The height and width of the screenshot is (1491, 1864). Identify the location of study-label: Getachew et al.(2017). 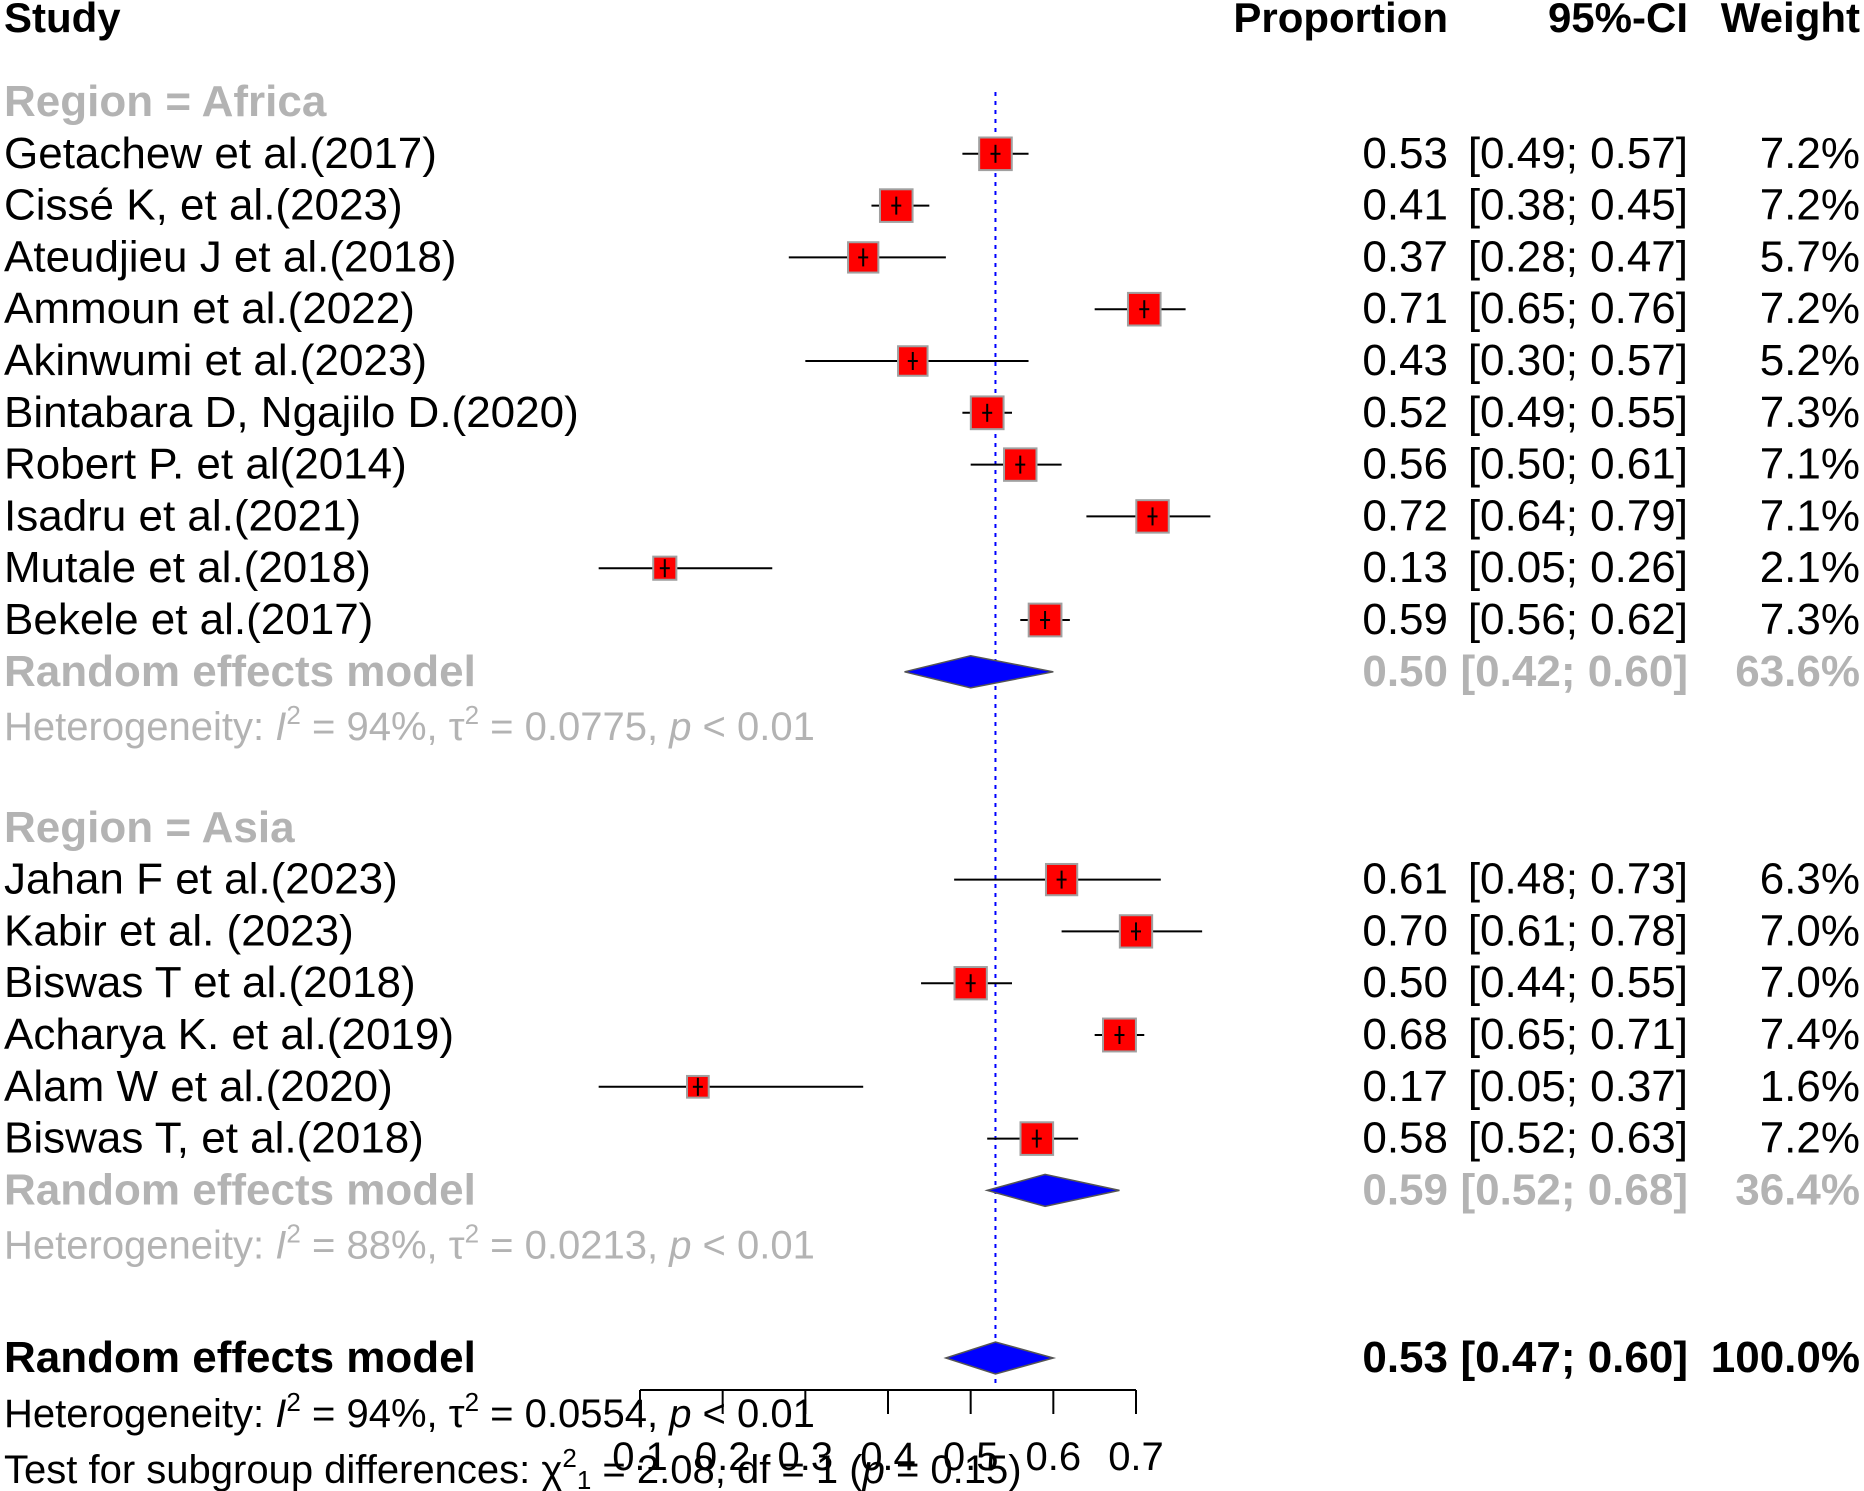
(220, 153).